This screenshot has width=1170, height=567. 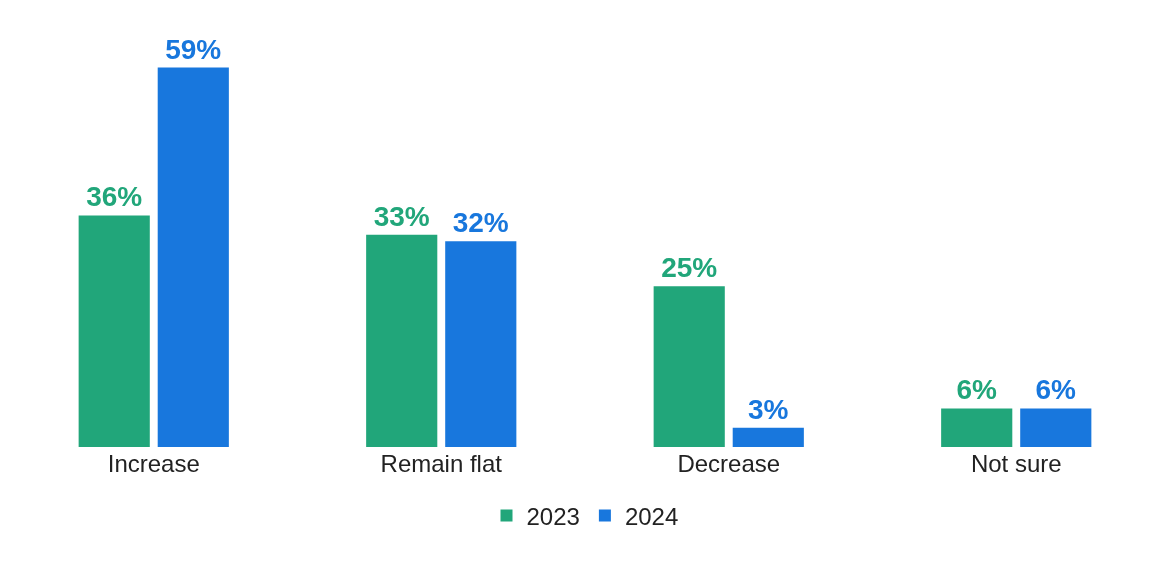 I want to click on data-label: 3%, so click(x=768, y=409).